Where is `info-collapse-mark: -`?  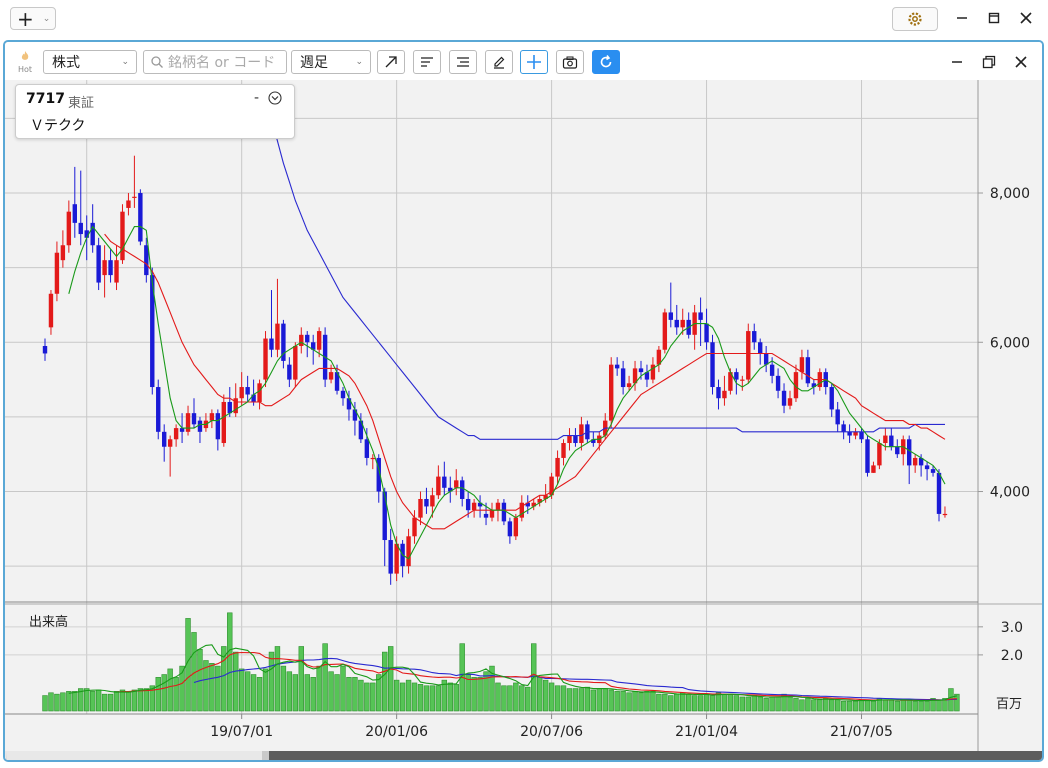
info-collapse-mark: - is located at coordinates (257, 98).